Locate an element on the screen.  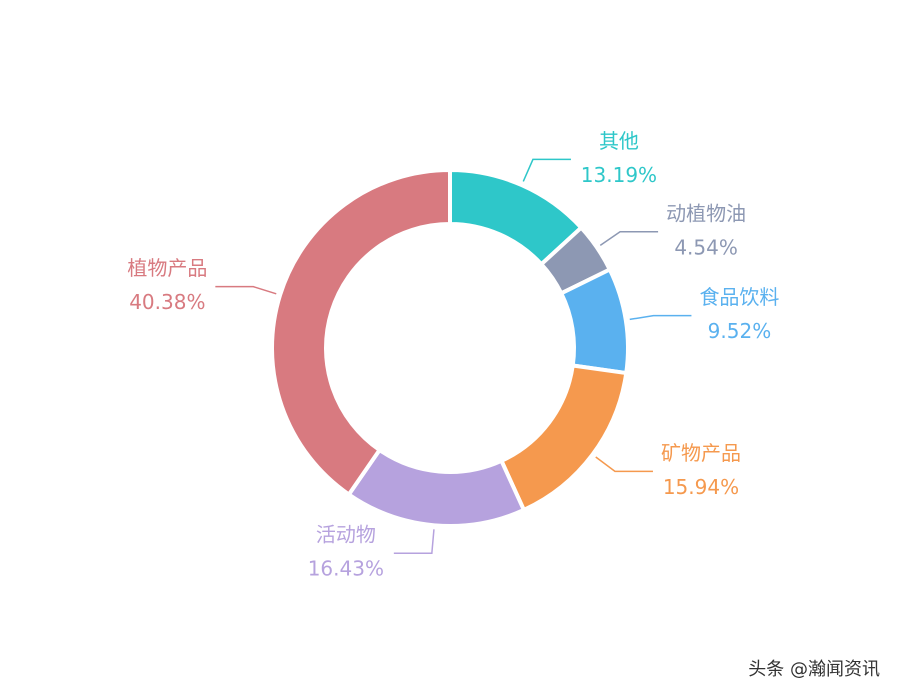
value-label: 4.54% is located at coordinates (706, 247).